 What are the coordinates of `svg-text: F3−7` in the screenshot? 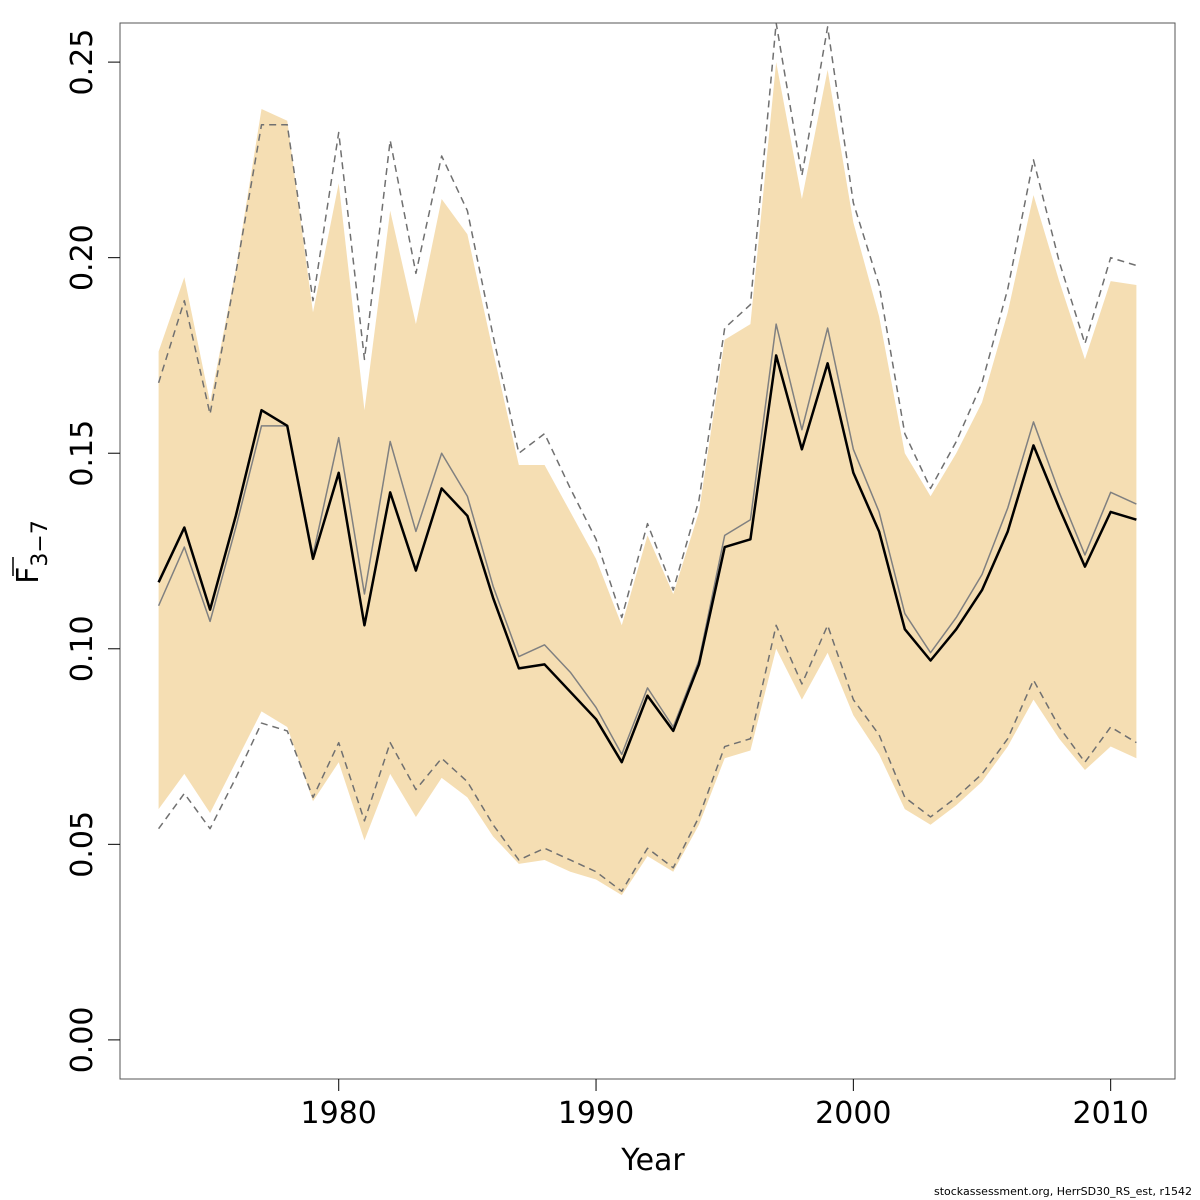 It's located at (32, 552).